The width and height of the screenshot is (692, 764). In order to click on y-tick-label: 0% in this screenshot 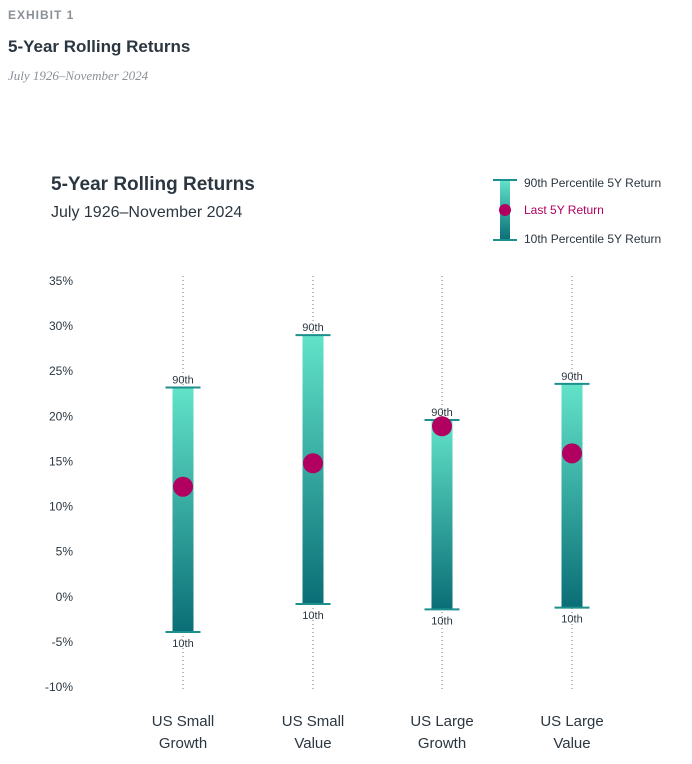, I will do `click(65, 597)`.